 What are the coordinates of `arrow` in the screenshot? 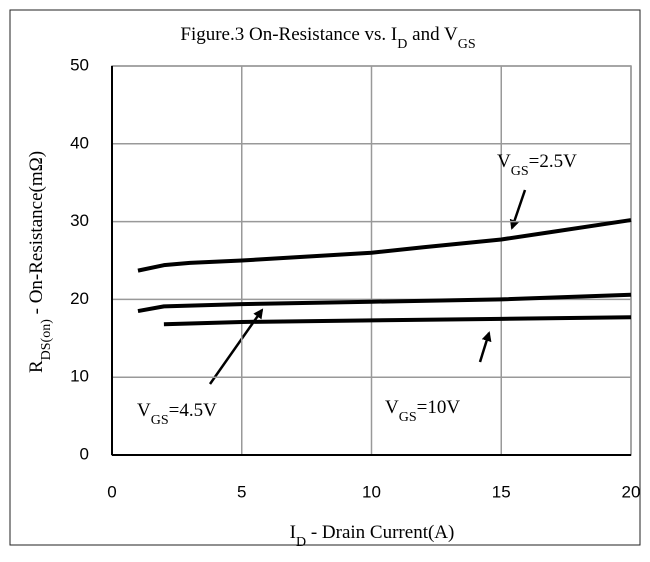 It's located at (485, 347).